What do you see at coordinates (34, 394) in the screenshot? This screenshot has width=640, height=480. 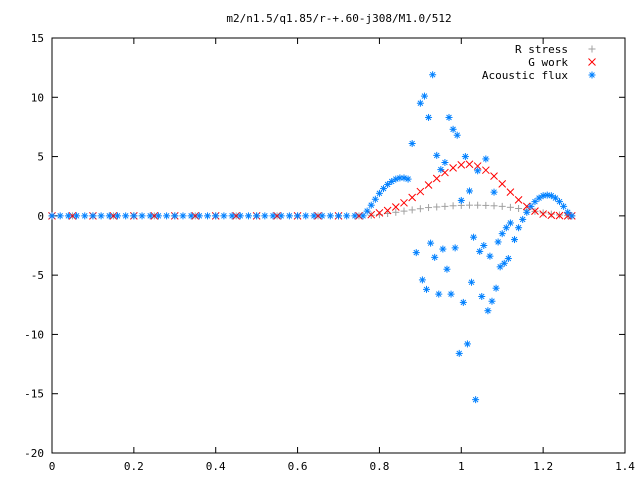 I see `y-tick-label: -15` at bounding box center [34, 394].